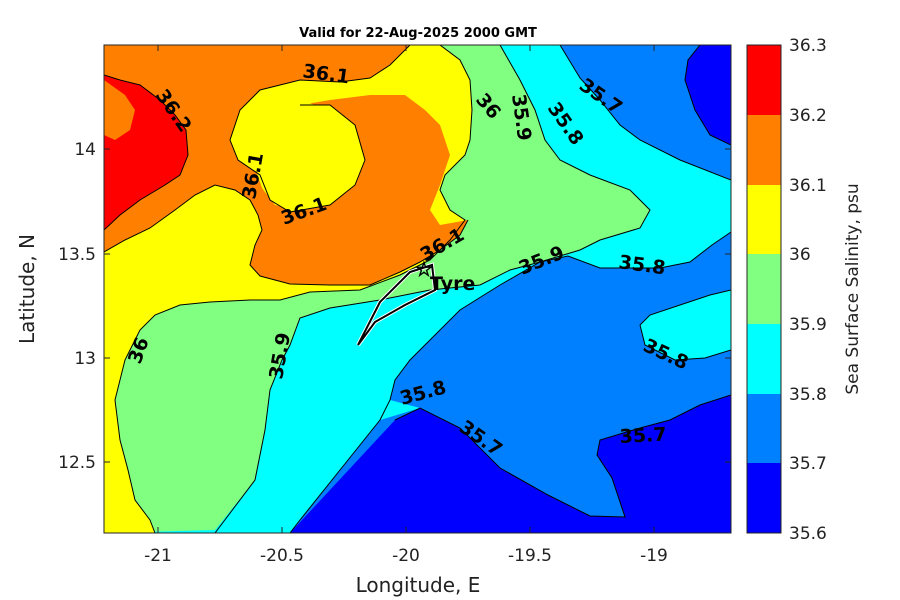 The height and width of the screenshot is (600, 900). Describe the element at coordinates (643, 436) in the screenshot. I see `contour-label: 35.7` at that location.